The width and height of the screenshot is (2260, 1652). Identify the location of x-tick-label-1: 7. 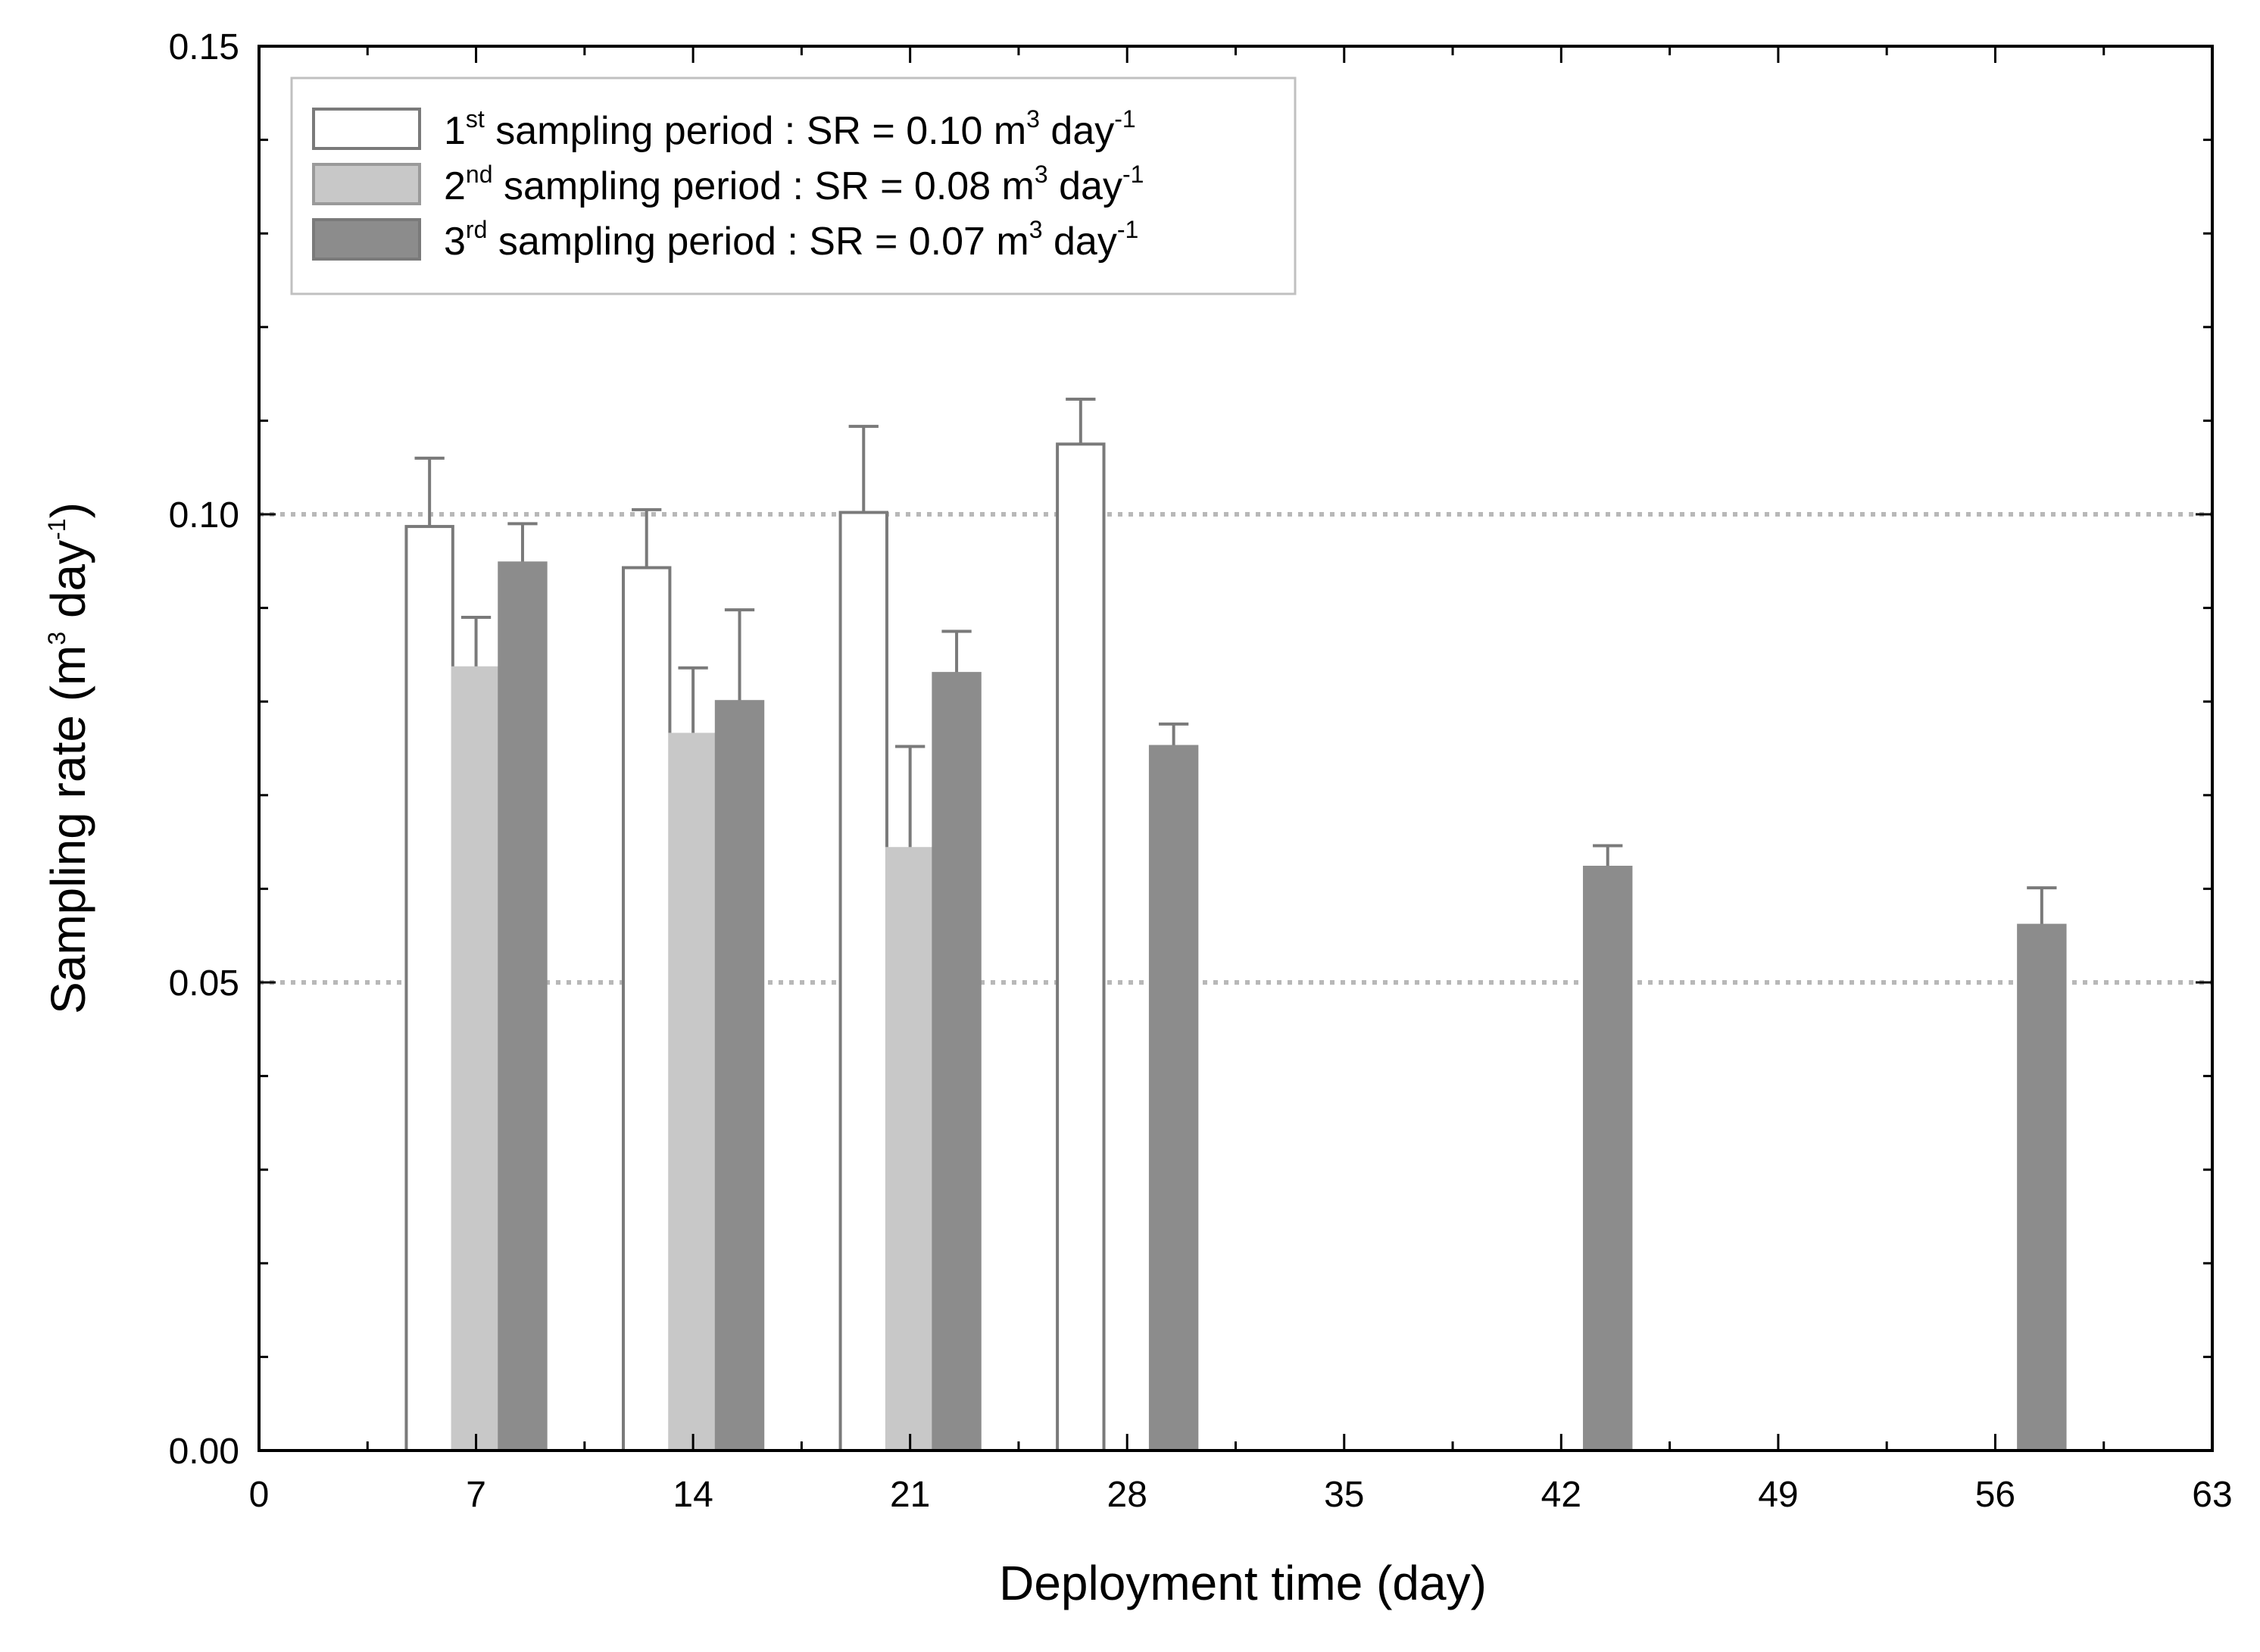
(476, 1495).